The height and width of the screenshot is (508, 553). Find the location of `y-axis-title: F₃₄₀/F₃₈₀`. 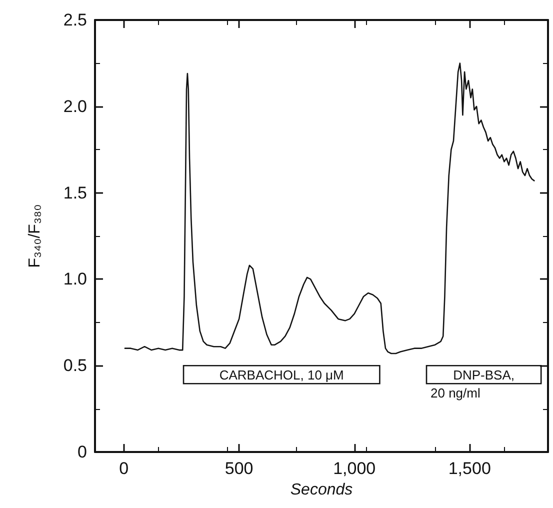

y-axis-title: F₃₄₀/F₃₈₀ is located at coordinates (35, 236).